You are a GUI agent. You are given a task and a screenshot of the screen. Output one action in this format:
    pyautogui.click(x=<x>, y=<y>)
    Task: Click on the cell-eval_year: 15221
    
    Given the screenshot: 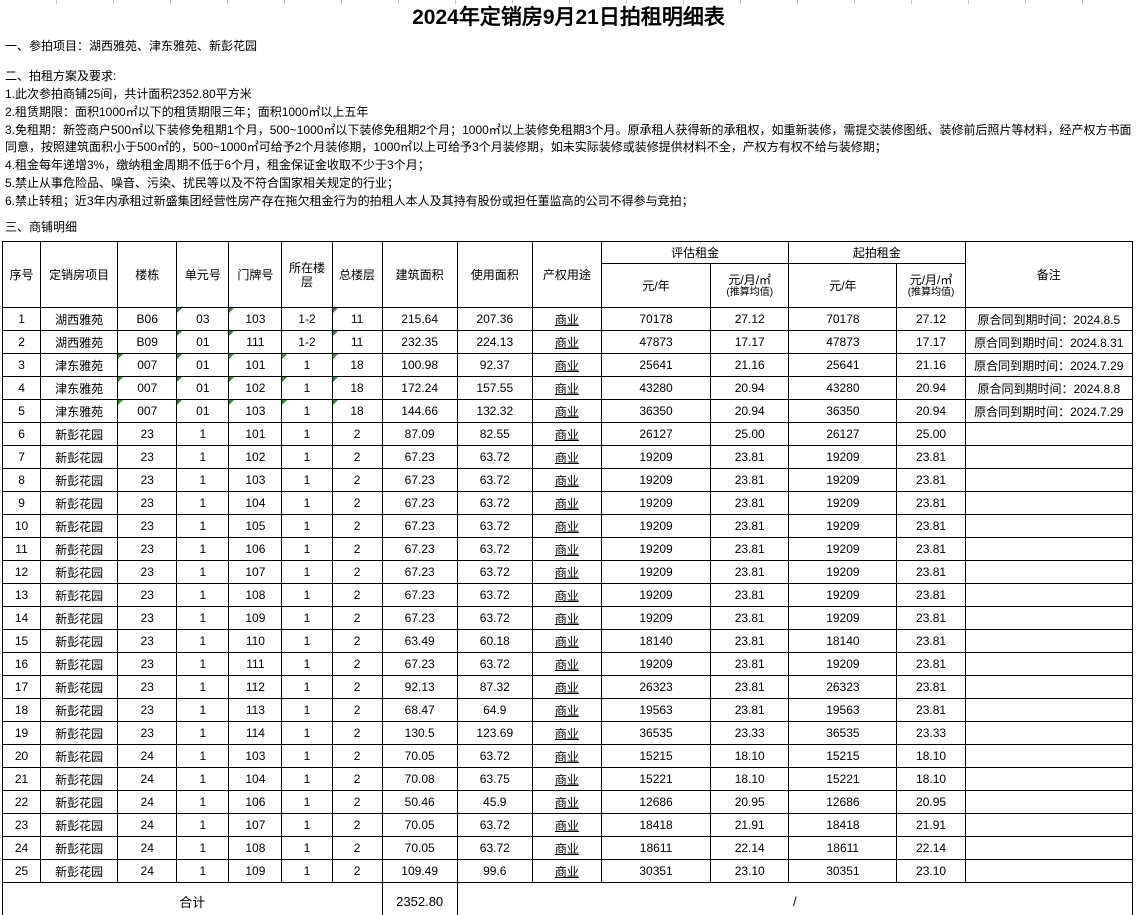 What is the action you would take?
    pyautogui.click(x=656, y=779)
    